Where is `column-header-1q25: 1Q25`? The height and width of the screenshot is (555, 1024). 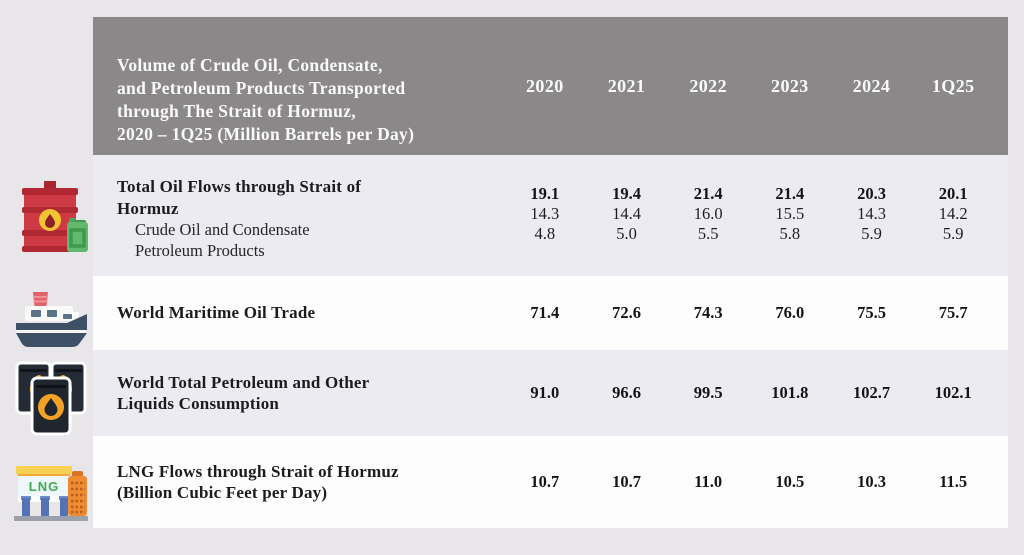
column-header-1q25: 1Q25 is located at coordinates (953, 85).